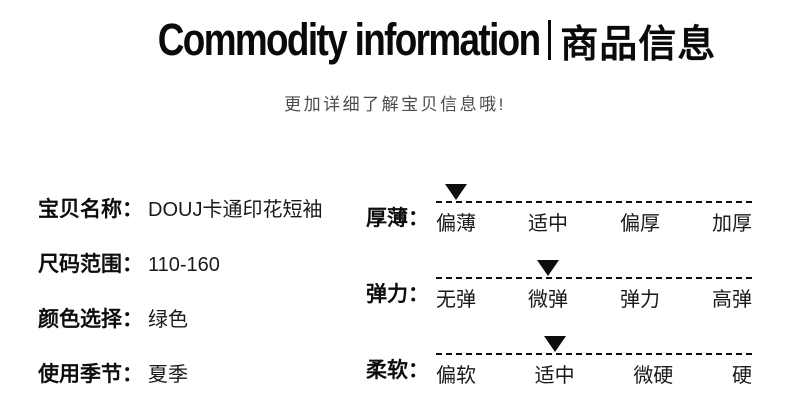 The width and height of the screenshot is (790, 418). I want to click on subtitle: 更加详细了解宝贝信息哦!, so click(395, 104).